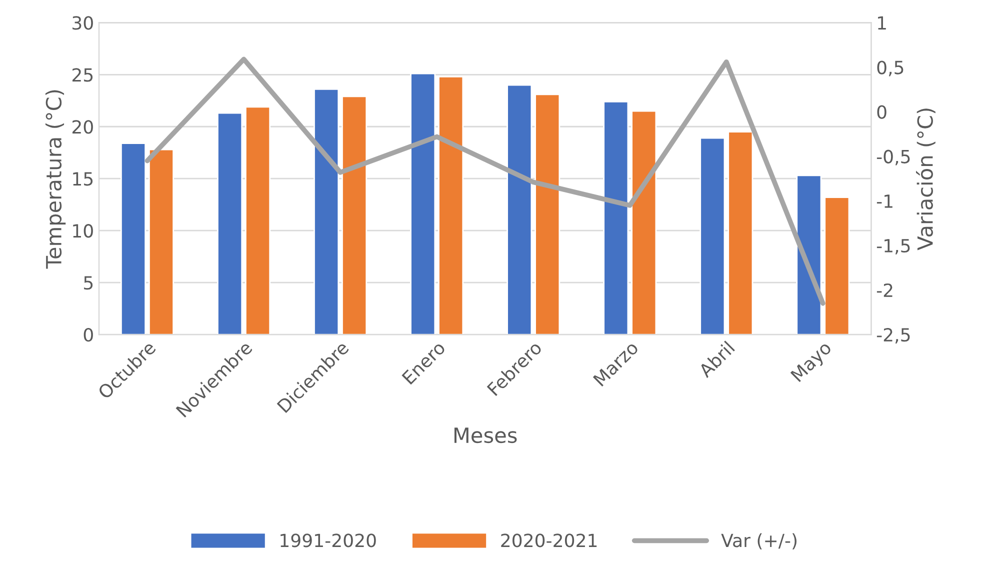  I want to click on legend-label: Var (+/-), so click(758, 541).